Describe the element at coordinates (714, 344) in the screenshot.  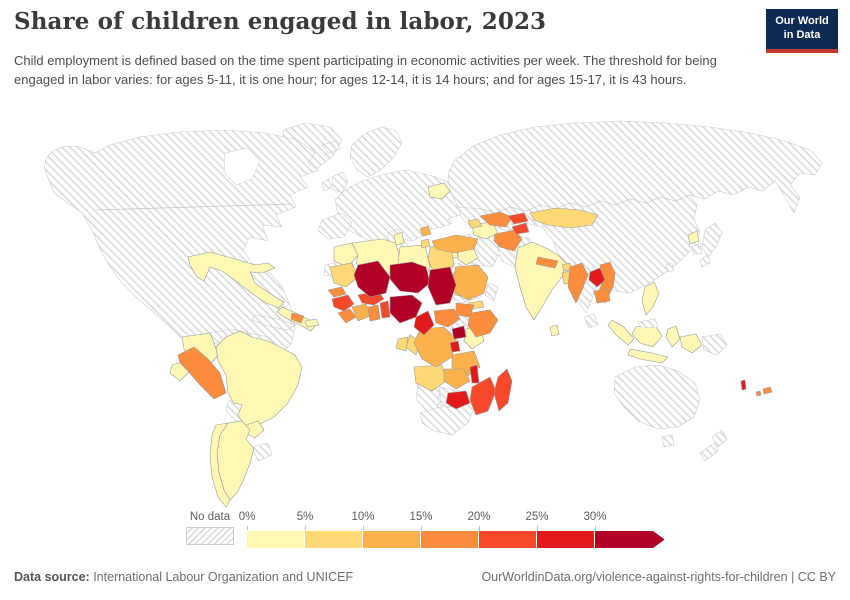
I see `country-papua-new-guinea` at that location.